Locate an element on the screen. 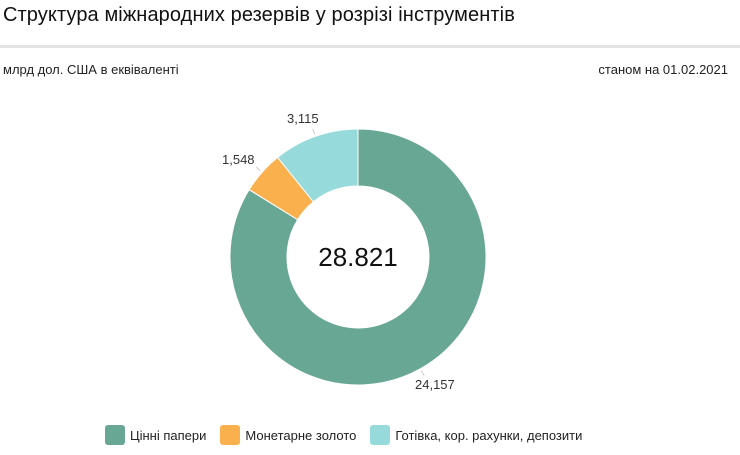 The image size is (740, 455). center-total: 28.821 is located at coordinates (358, 257).